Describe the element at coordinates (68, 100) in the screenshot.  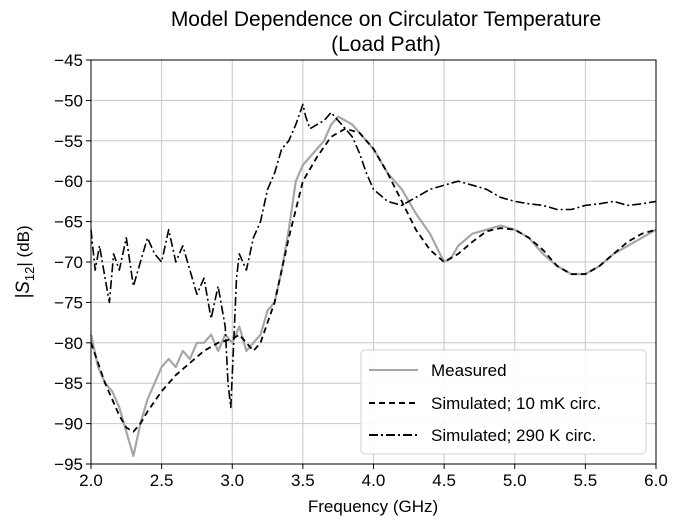
I see `y-tick-label: −50` at that location.